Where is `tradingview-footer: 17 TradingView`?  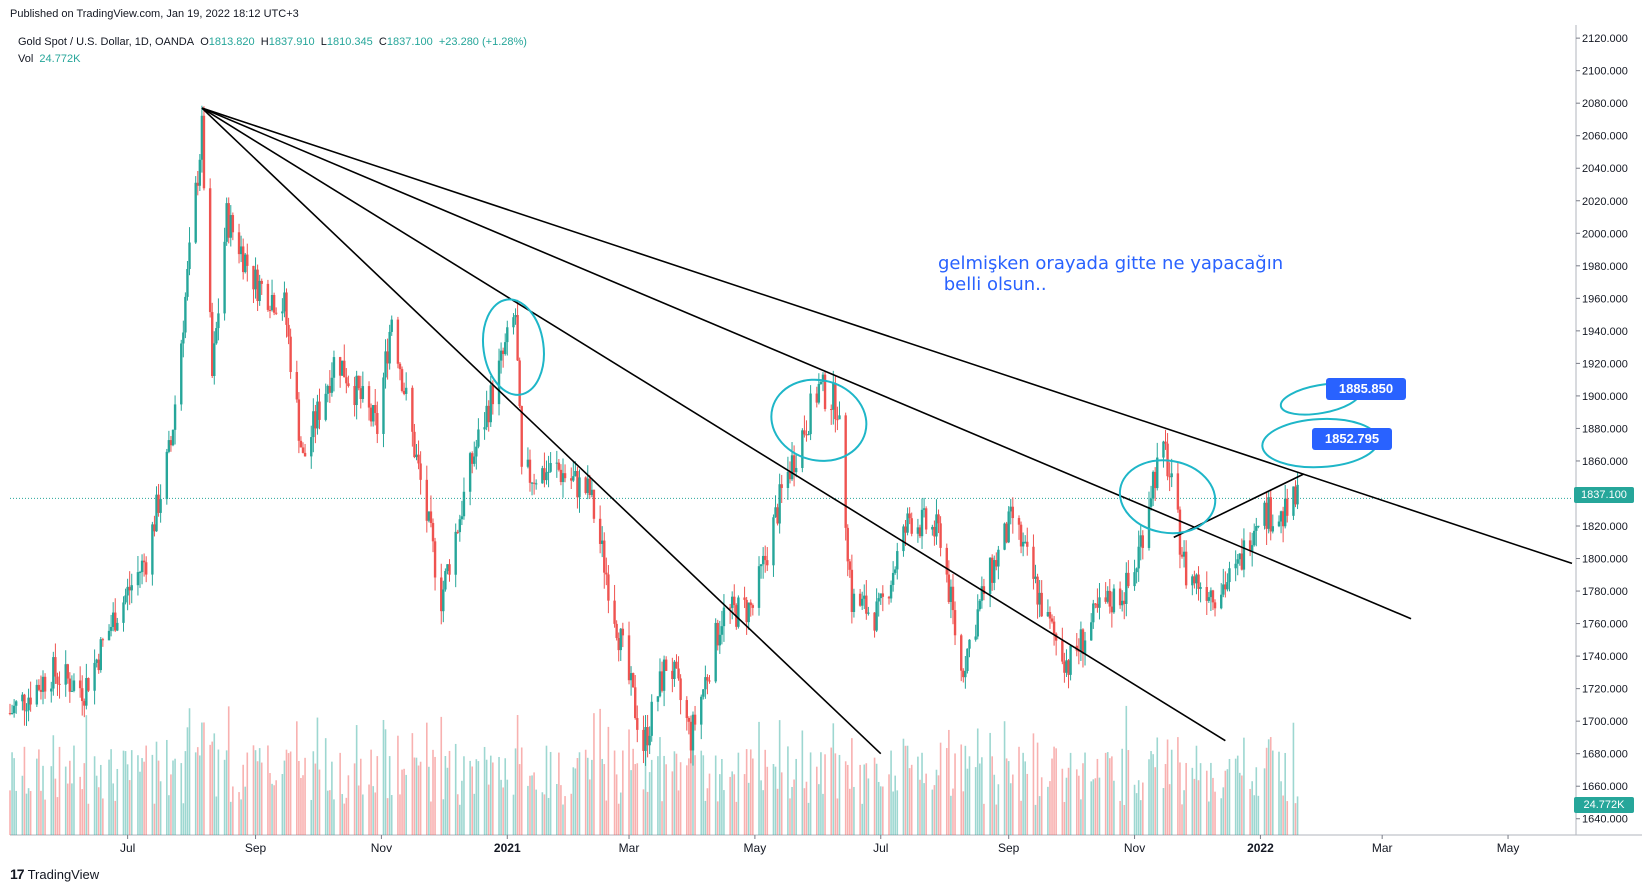
tradingview-footer: 17 TradingView is located at coordinates (54, 874).